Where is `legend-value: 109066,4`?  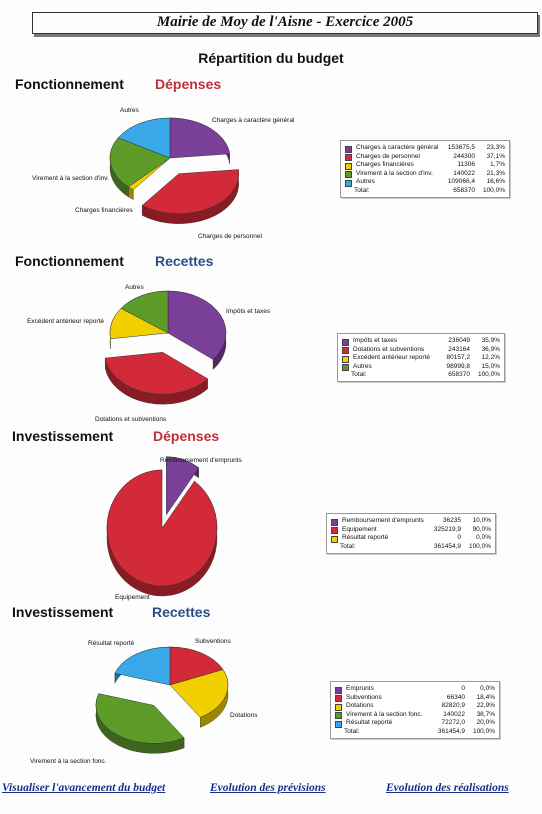
legend-value: 109066,4 is located at coordinates (461, 181).